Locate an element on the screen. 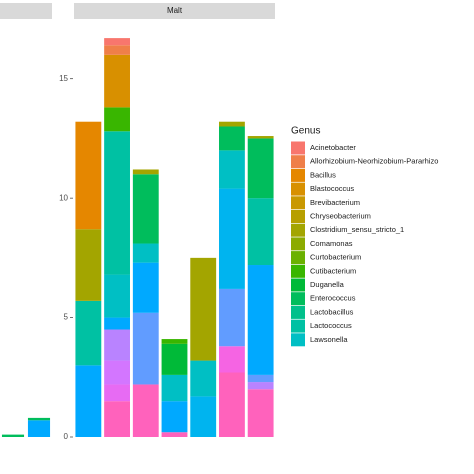 The image size is (474, 474). legend-label: Cutibacterium is located at coordinates (333, 270).